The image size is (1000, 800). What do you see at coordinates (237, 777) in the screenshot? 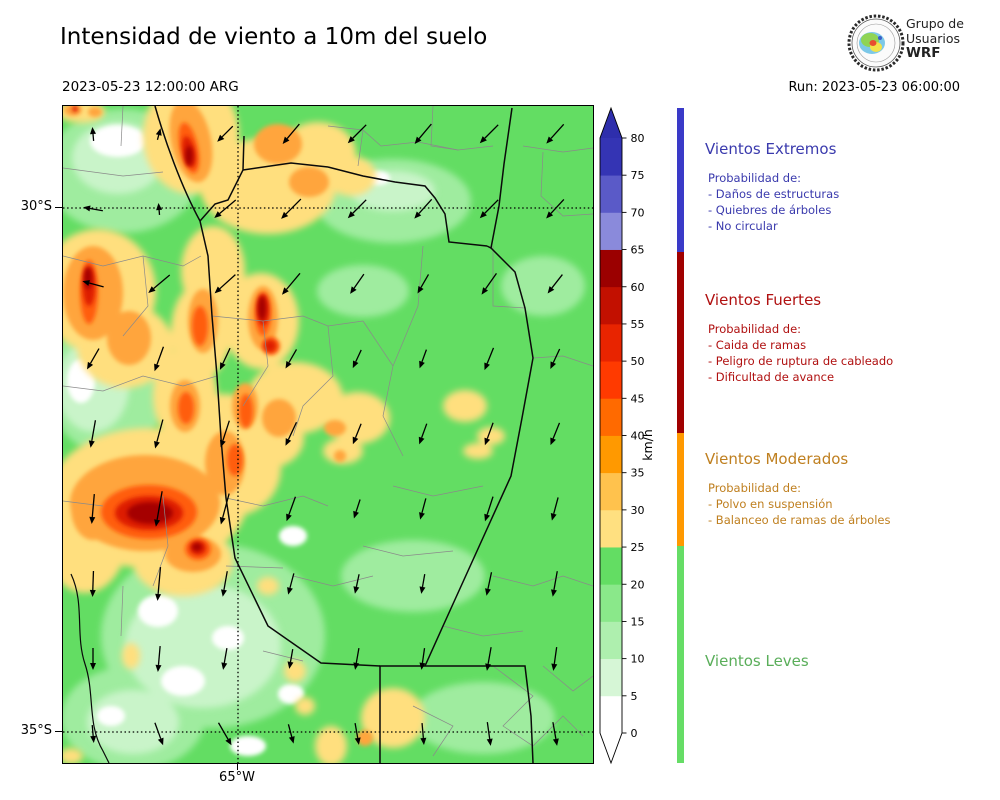
I see `xtick-label-65w: 65°W` at bounding box center [237, 777].